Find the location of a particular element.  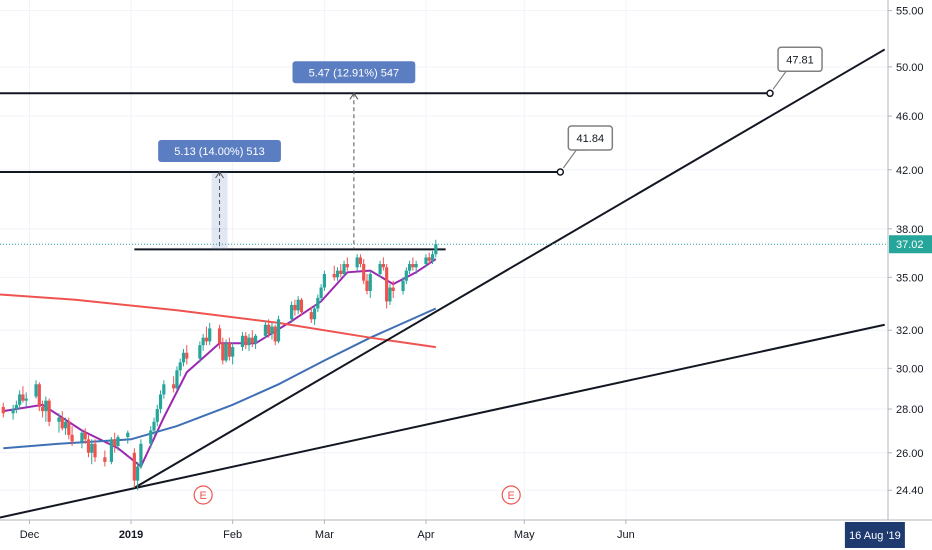

time-tick-label-2: Feb is located at coordinates (232, 535).